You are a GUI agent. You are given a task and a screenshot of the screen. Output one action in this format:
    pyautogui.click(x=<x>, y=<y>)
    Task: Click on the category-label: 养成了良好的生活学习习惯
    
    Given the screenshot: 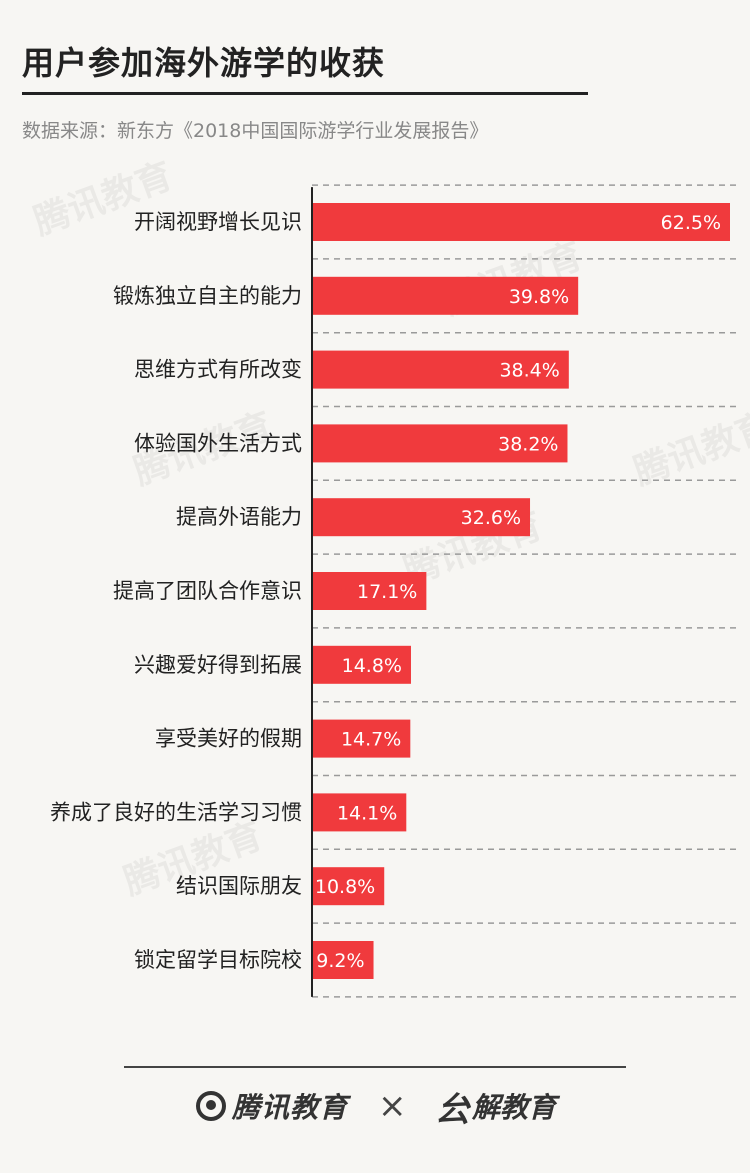 What is the action you would take?
    pyautogui.click(x=176, y=812)
    